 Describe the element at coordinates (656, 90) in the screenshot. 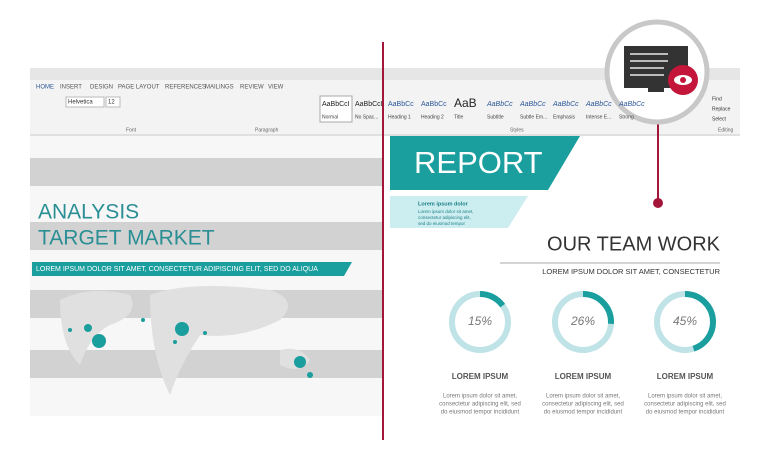

I see `monitor-stand` at that location.